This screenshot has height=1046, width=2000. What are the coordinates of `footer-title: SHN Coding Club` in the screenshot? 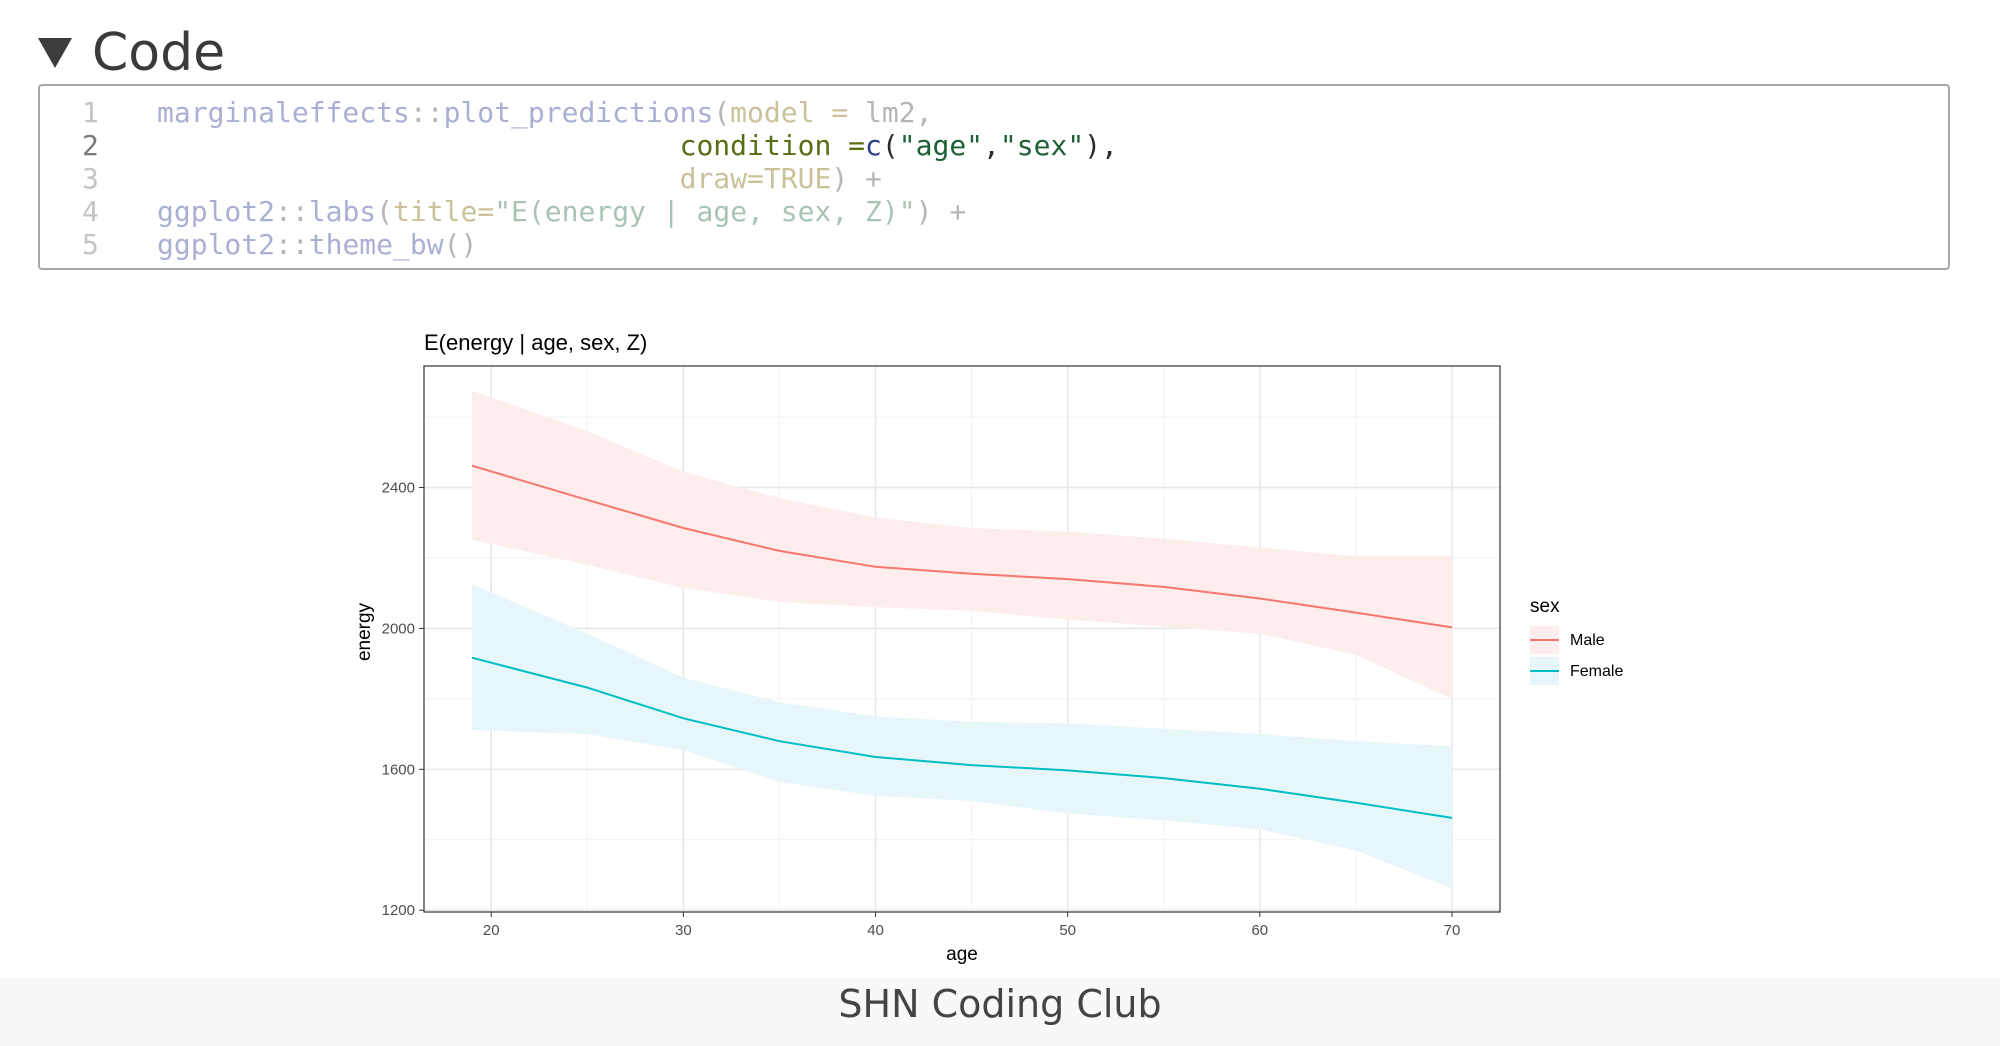 It's located at (1000, 1004).